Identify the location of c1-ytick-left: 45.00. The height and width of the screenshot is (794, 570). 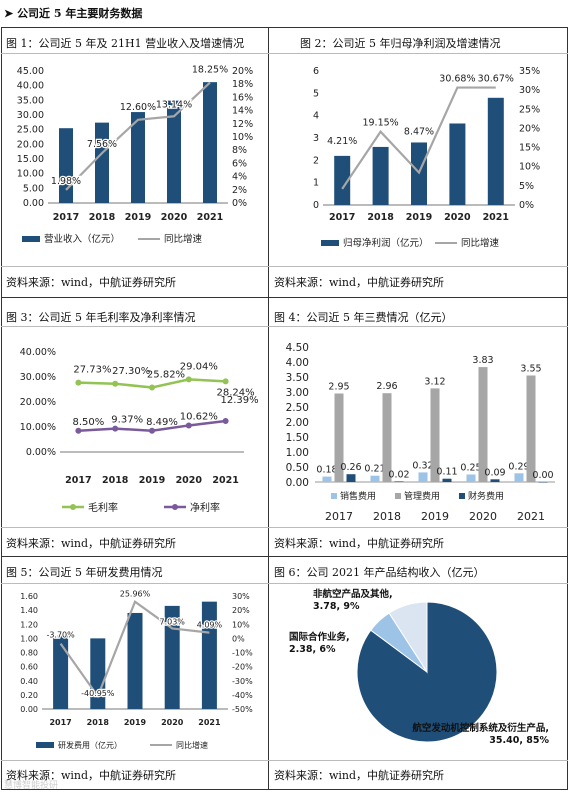
(30, 71).